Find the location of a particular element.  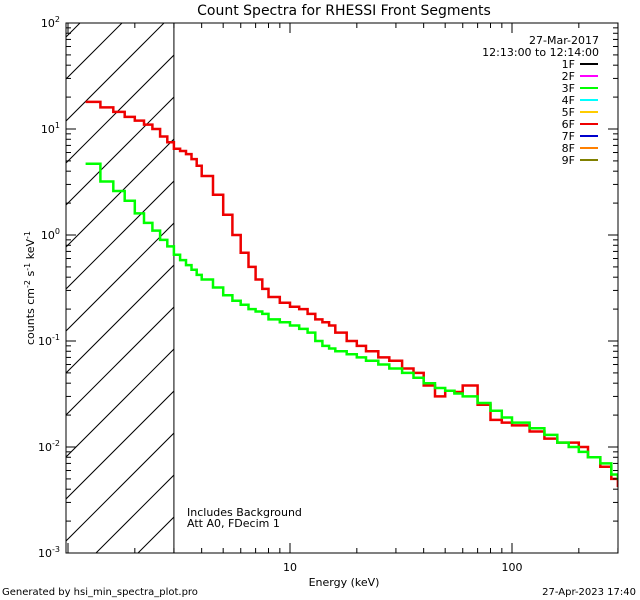

legend-label-8F: 8F is located at coordinates (568, 148).